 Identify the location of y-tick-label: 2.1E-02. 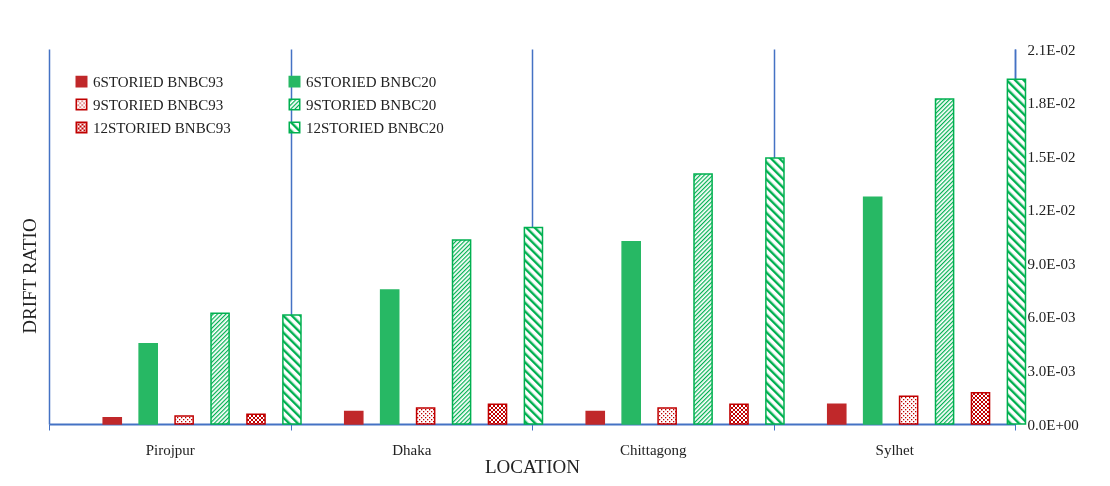
(1051, 49).